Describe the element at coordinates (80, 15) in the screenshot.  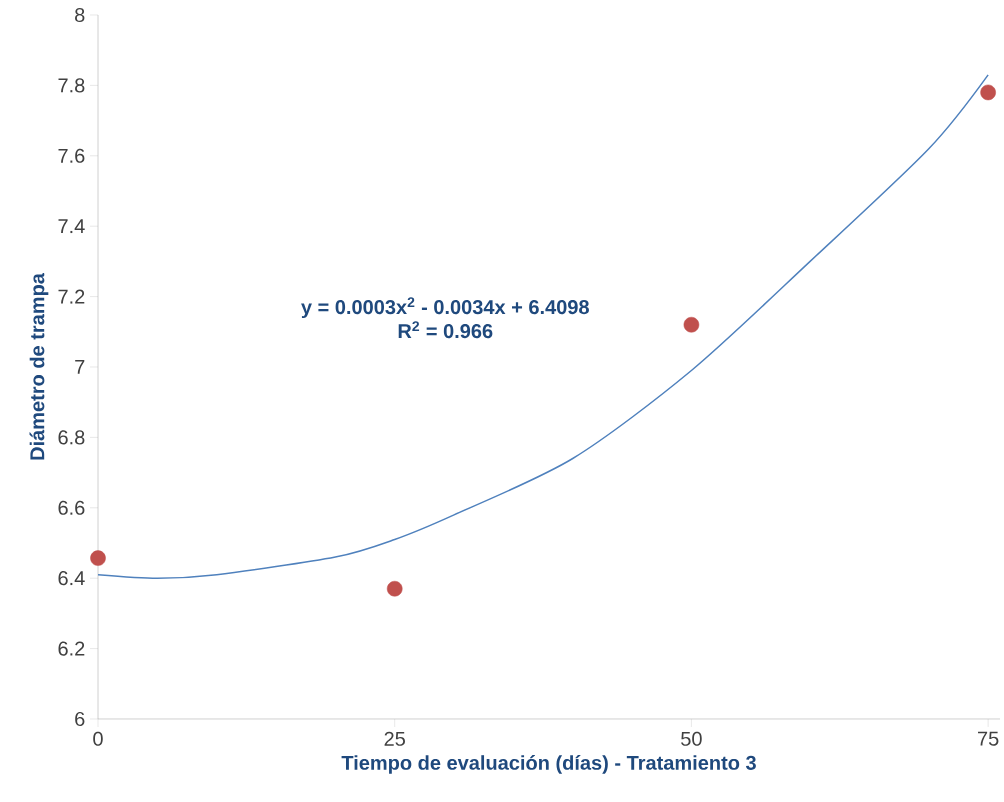
I see `y-tick-label: 8` at that location.